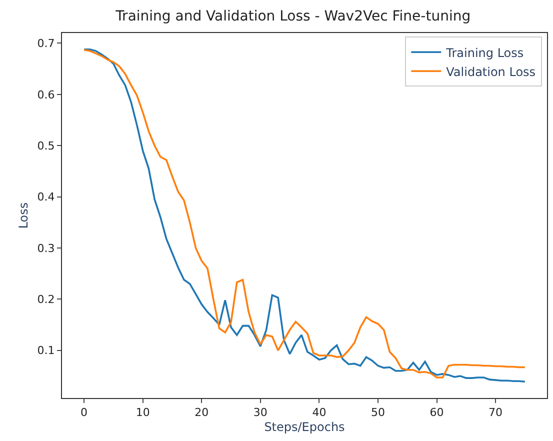  Describe the element at coordinates (201, 413) in the screenshot. I see `x-tick-label: 20` at that location.